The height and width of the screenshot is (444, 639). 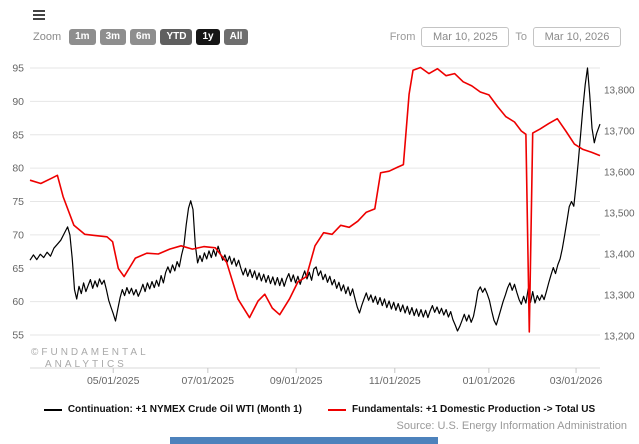 I want to click on watermark-line2: ANALYTICS, so click(x=86, y=364).